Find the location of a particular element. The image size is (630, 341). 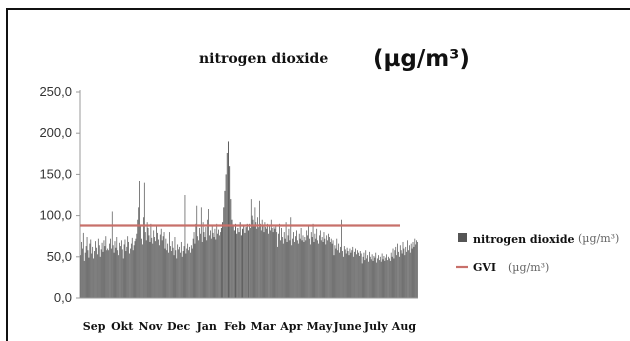

x-tick-label: Mar is located at coordinates (263, 326).